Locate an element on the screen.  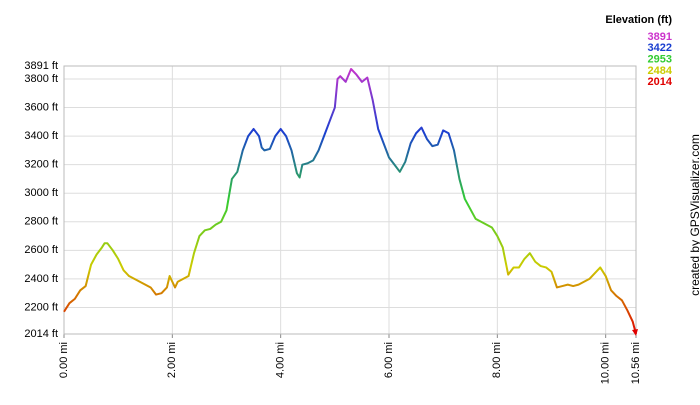
y-tick-label: 3891 ft is located at coordinates (41, 66).